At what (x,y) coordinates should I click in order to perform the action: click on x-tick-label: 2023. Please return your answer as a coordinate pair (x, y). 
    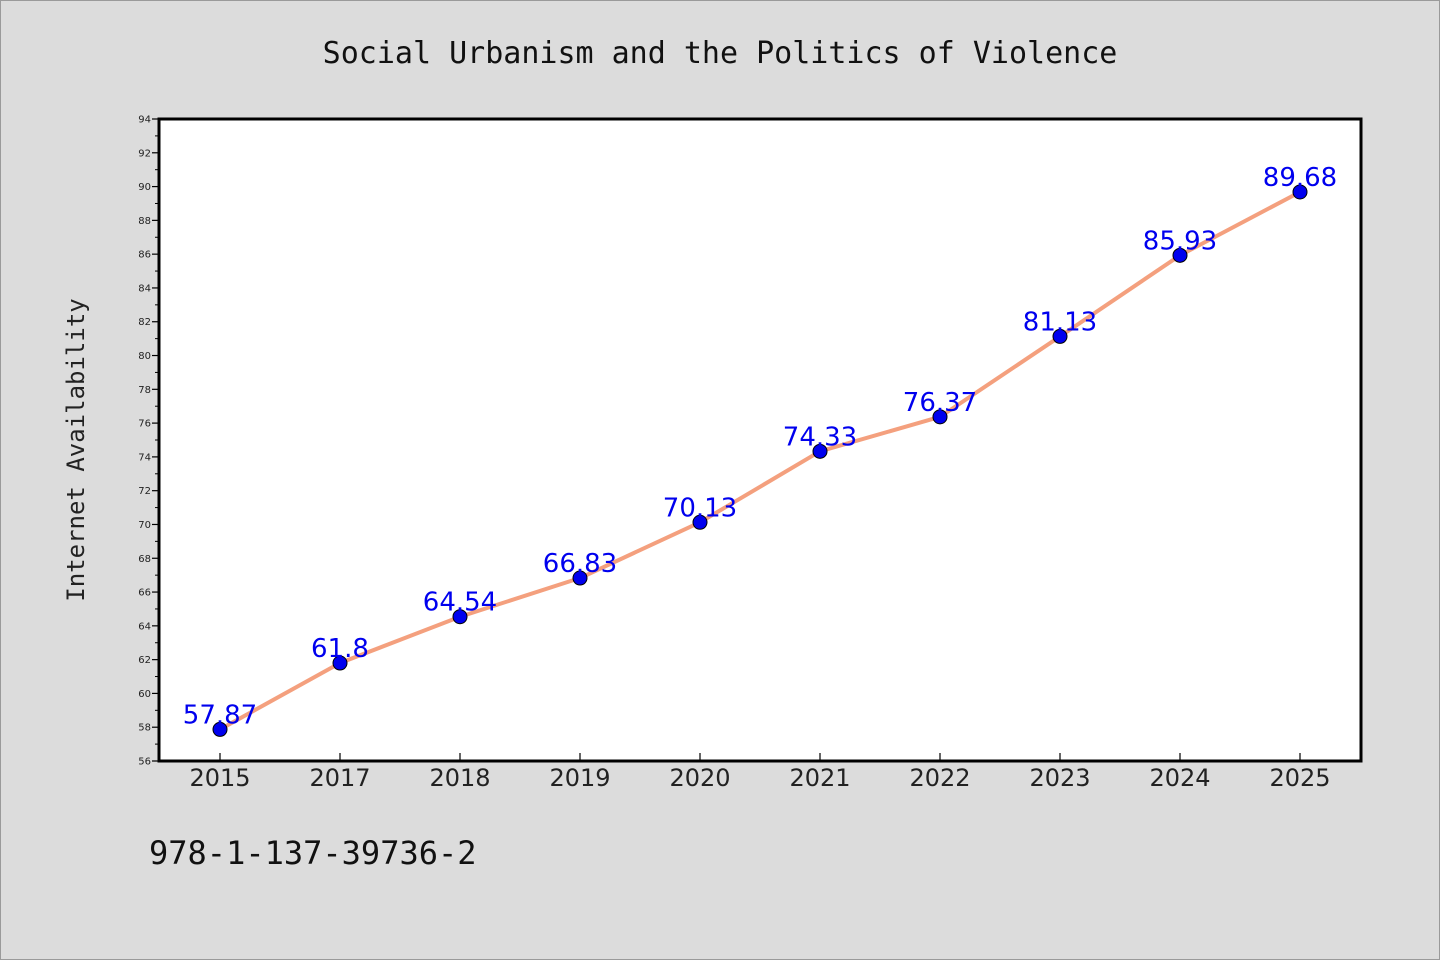
    Looking at the image, I should click on (1059, 778).